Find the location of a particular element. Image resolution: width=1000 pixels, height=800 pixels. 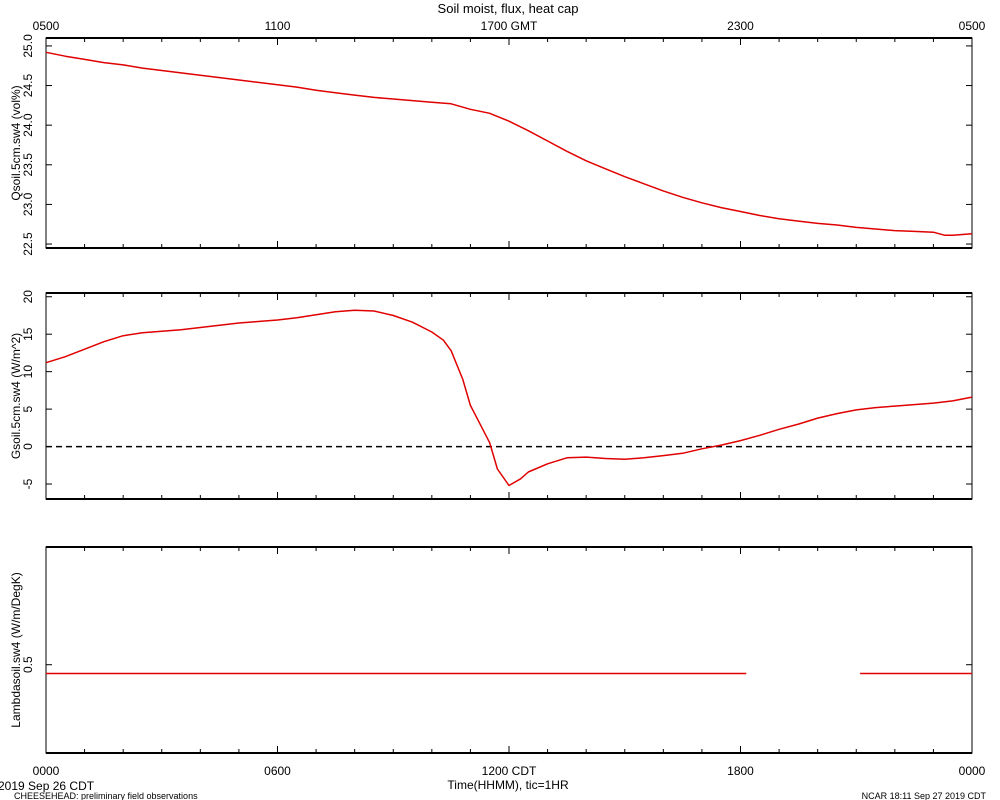

y-tick-label: 0.5 is located at coordinates (28, 664).